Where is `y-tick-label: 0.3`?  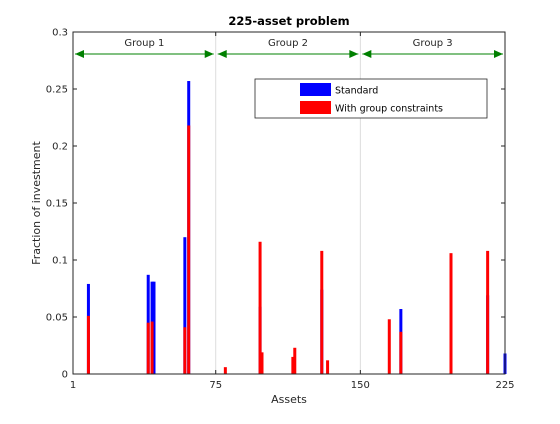
y-tick-label: 0.3 is located at coordinates (60, 33).